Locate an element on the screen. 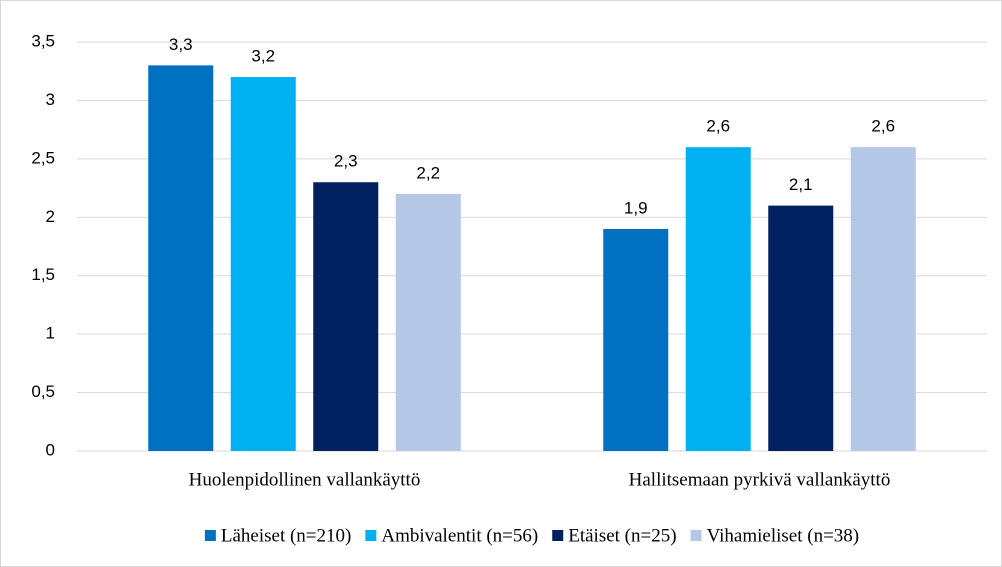  value-label: 2,2 is located at coordinates (428, 172).